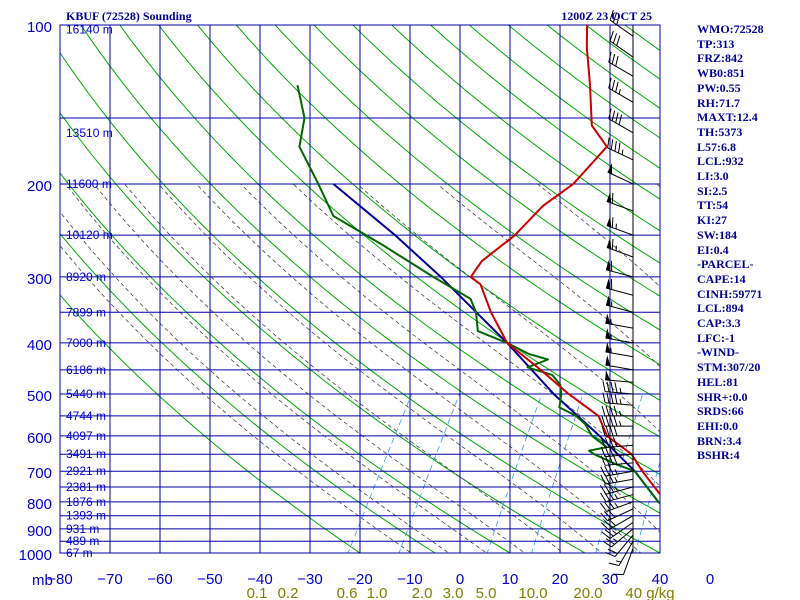 Image resolution: width=800 pixels, height=600 pixels. I want to click on index-line: LCL:894, so click(720, 308).